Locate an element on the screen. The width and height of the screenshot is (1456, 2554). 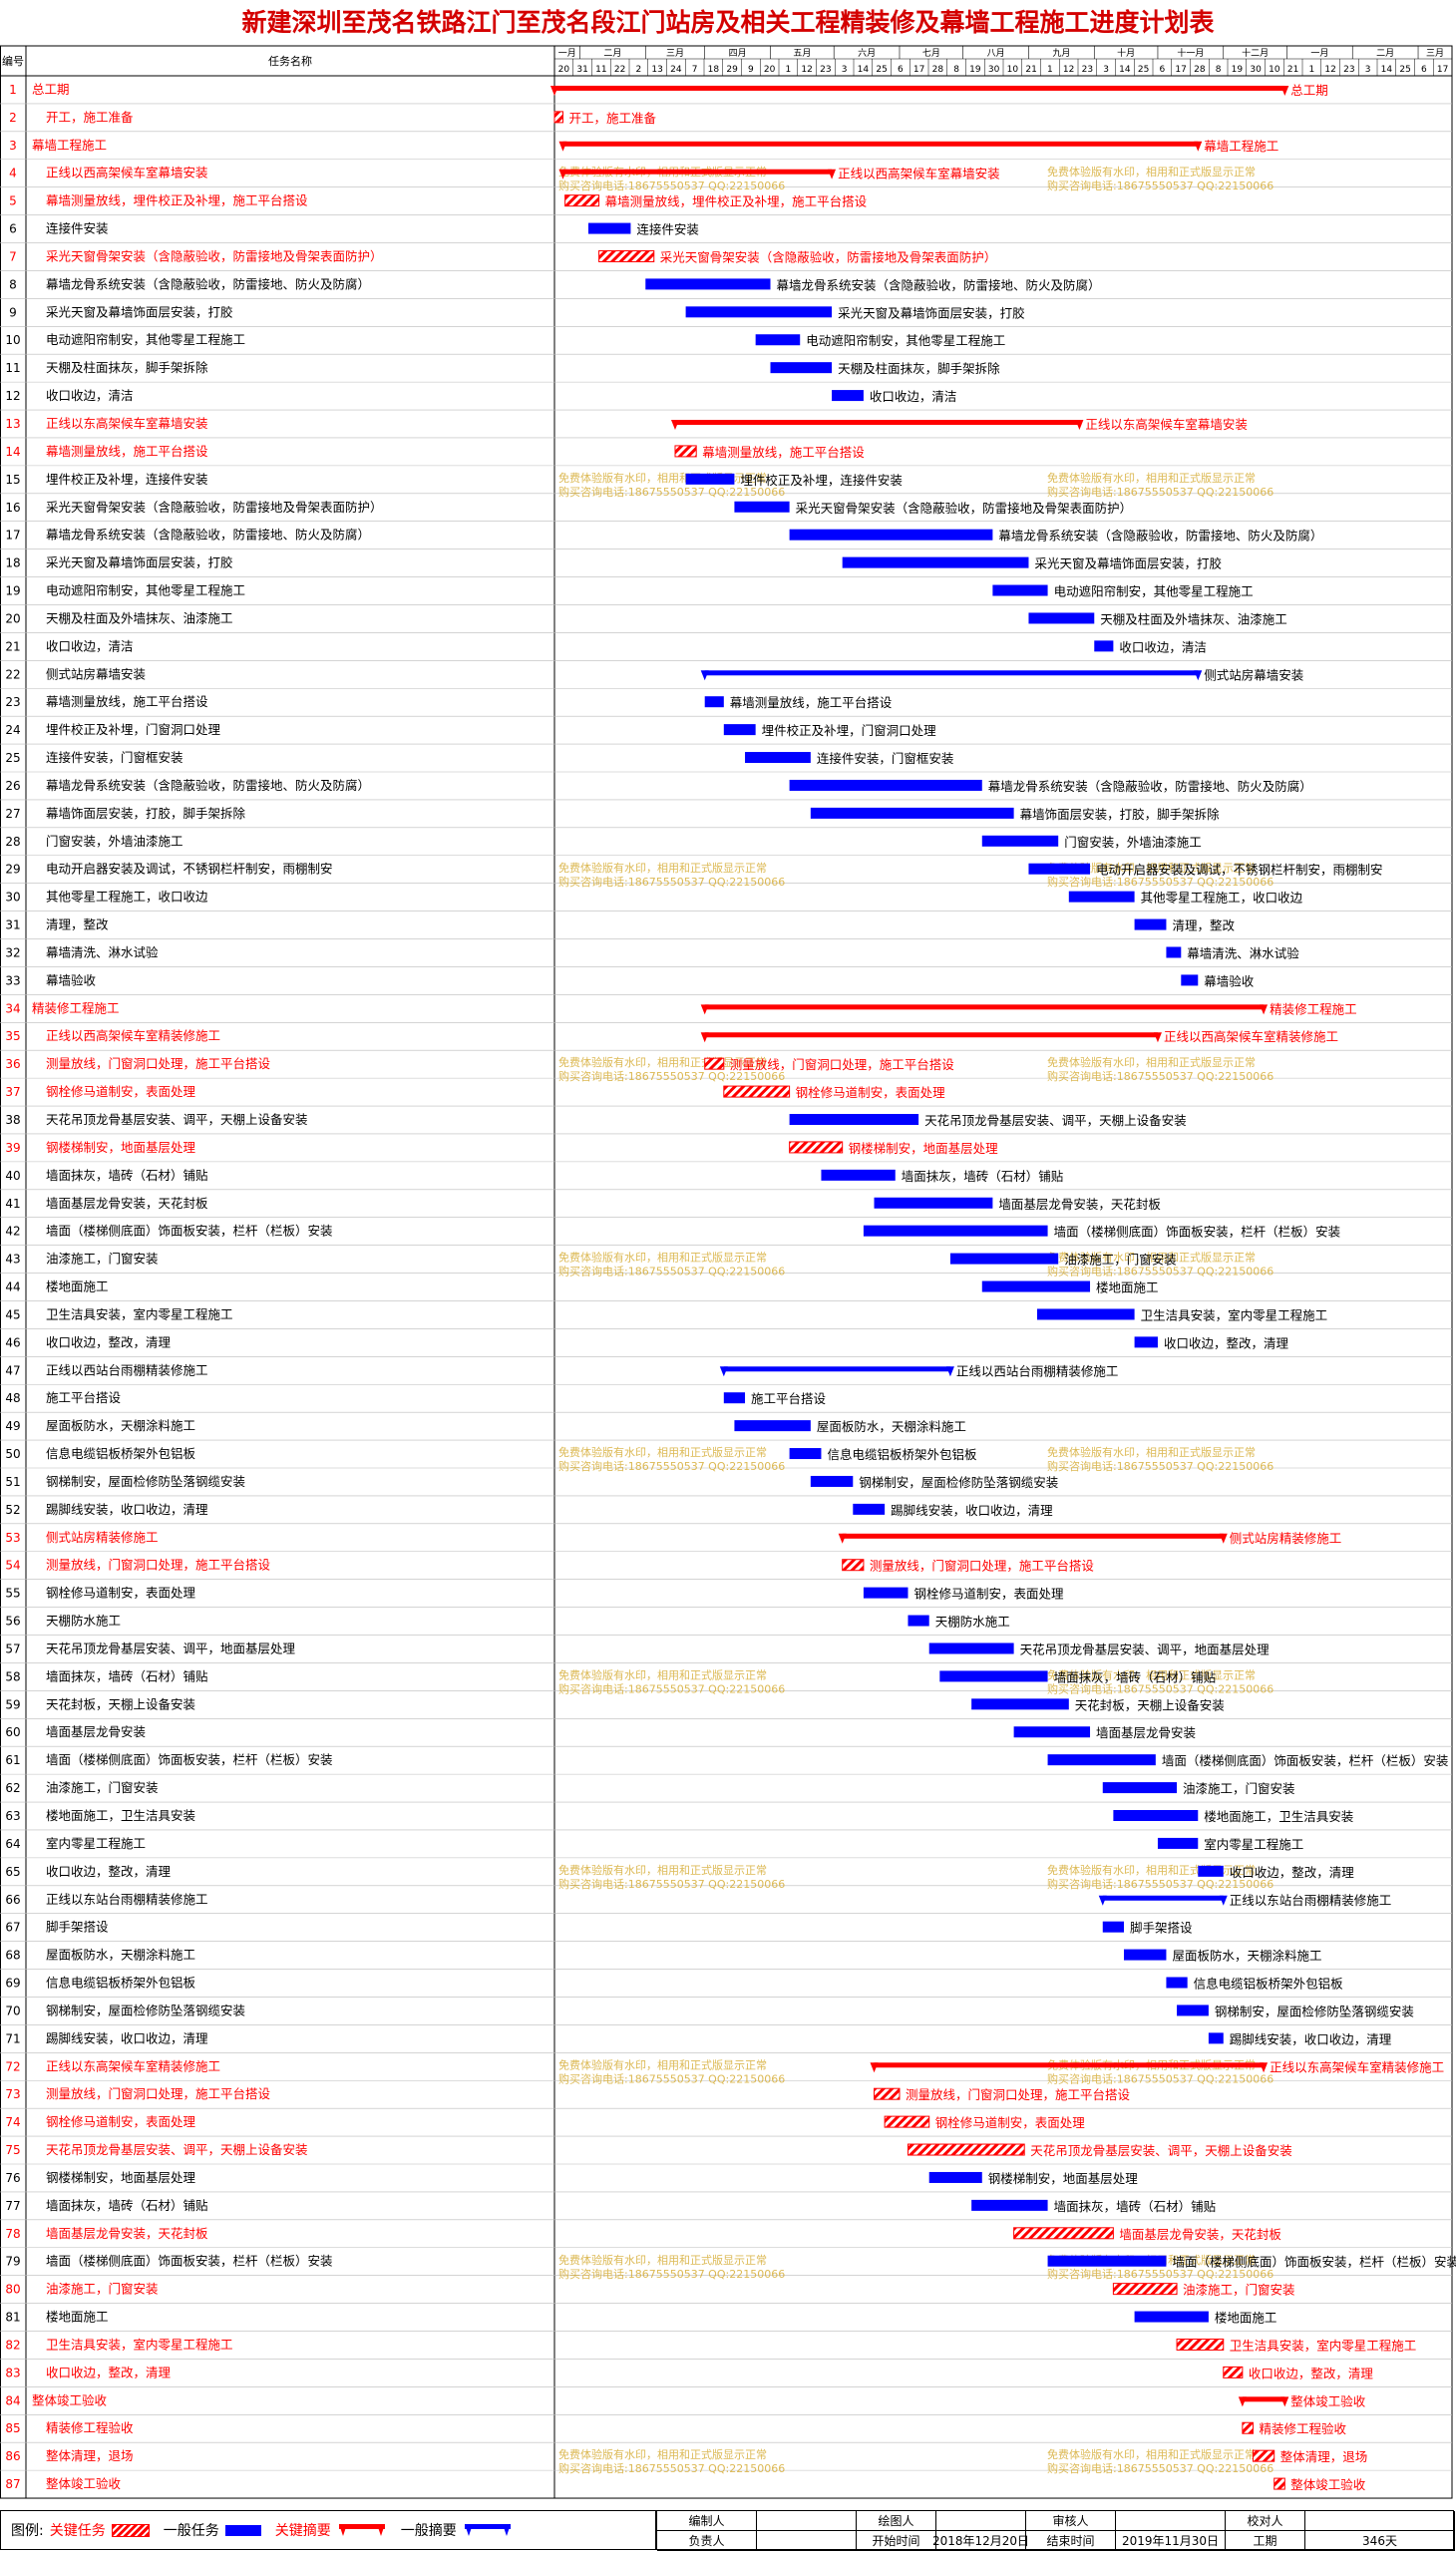
tick-label: 28 is located at coordinates (938, 70).